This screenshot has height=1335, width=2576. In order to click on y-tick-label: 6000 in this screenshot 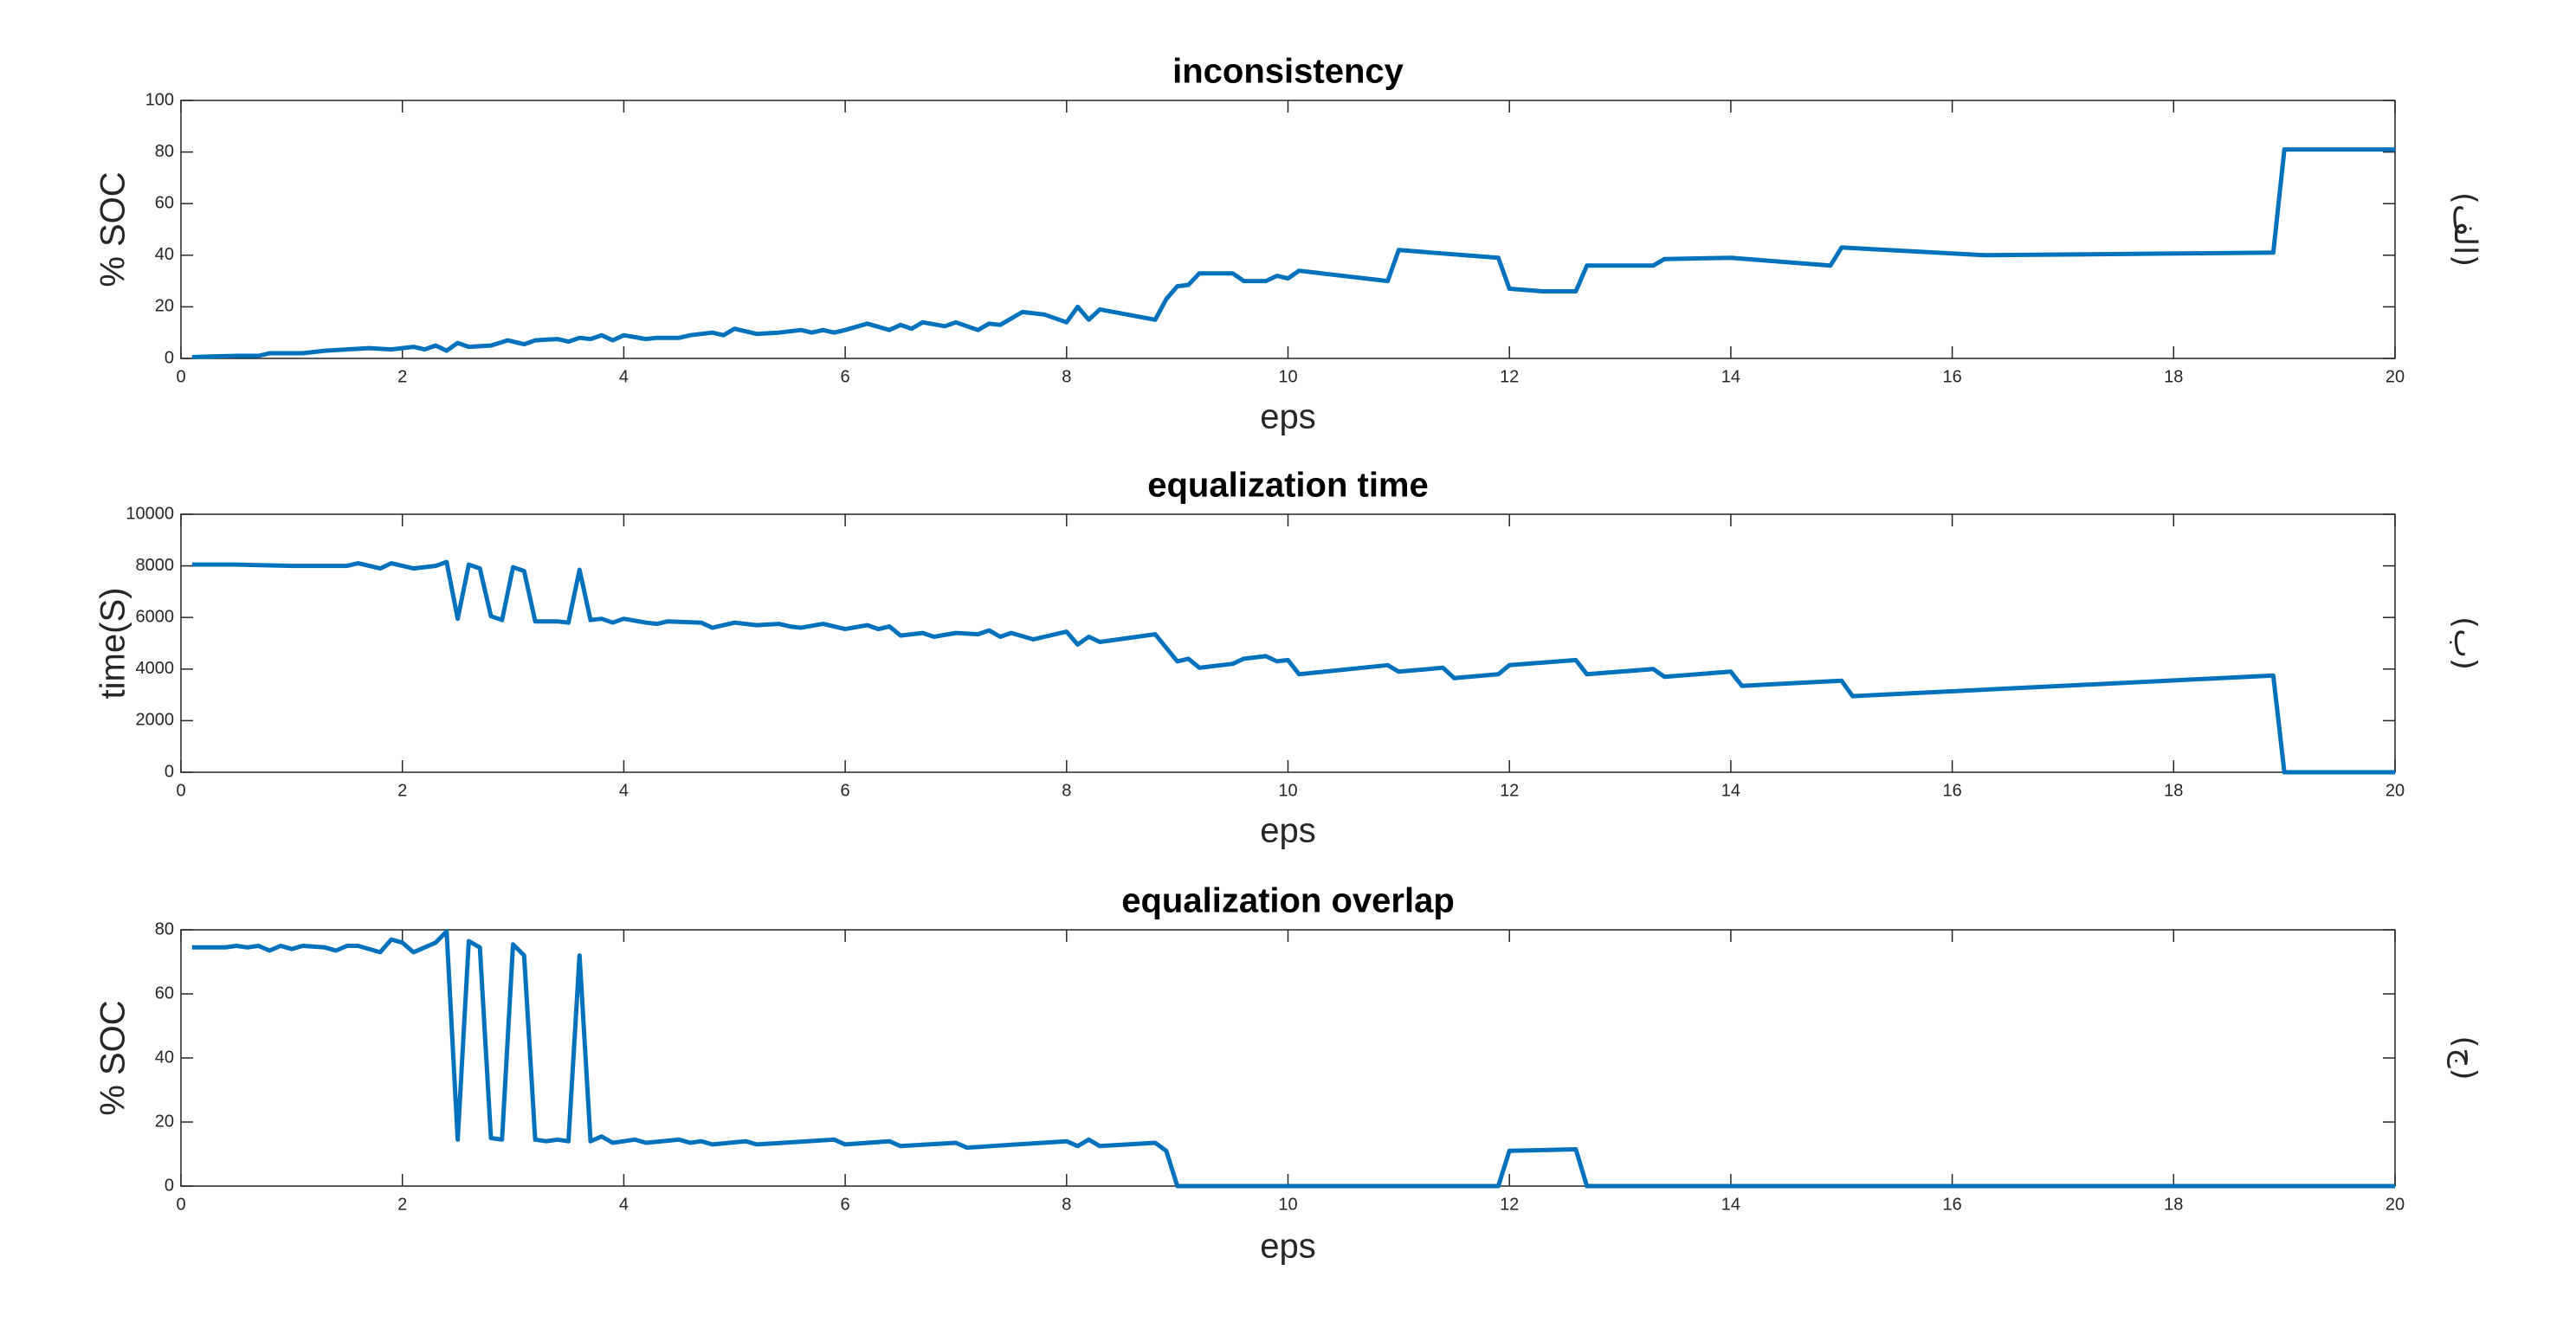, I will do `click(155, 617)`.